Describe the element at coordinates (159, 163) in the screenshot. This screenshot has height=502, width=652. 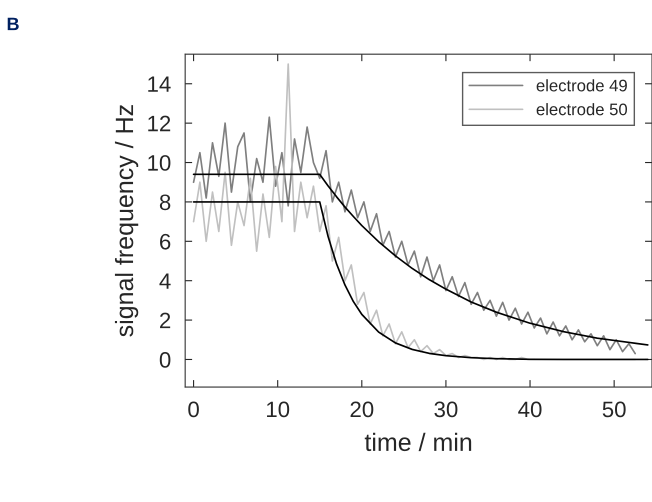
I see `y-tick-label: 10` at that location.